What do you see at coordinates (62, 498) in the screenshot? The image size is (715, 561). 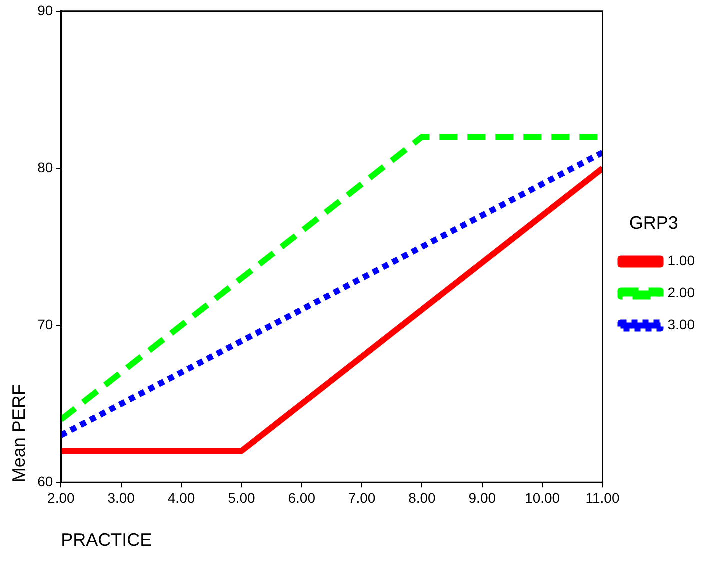 I see `x-tick-label: 2.00` at bounding box center [62, 498].